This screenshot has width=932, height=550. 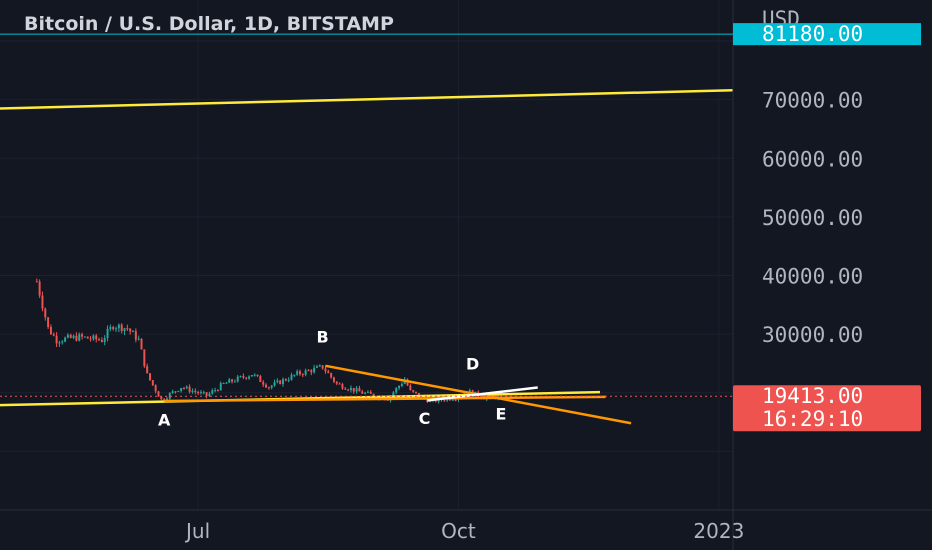 What do you see at coordinates (812, 159) in the screenshot?
I see `price-tick-label: 60000.00` at bounding box center [812, 159].